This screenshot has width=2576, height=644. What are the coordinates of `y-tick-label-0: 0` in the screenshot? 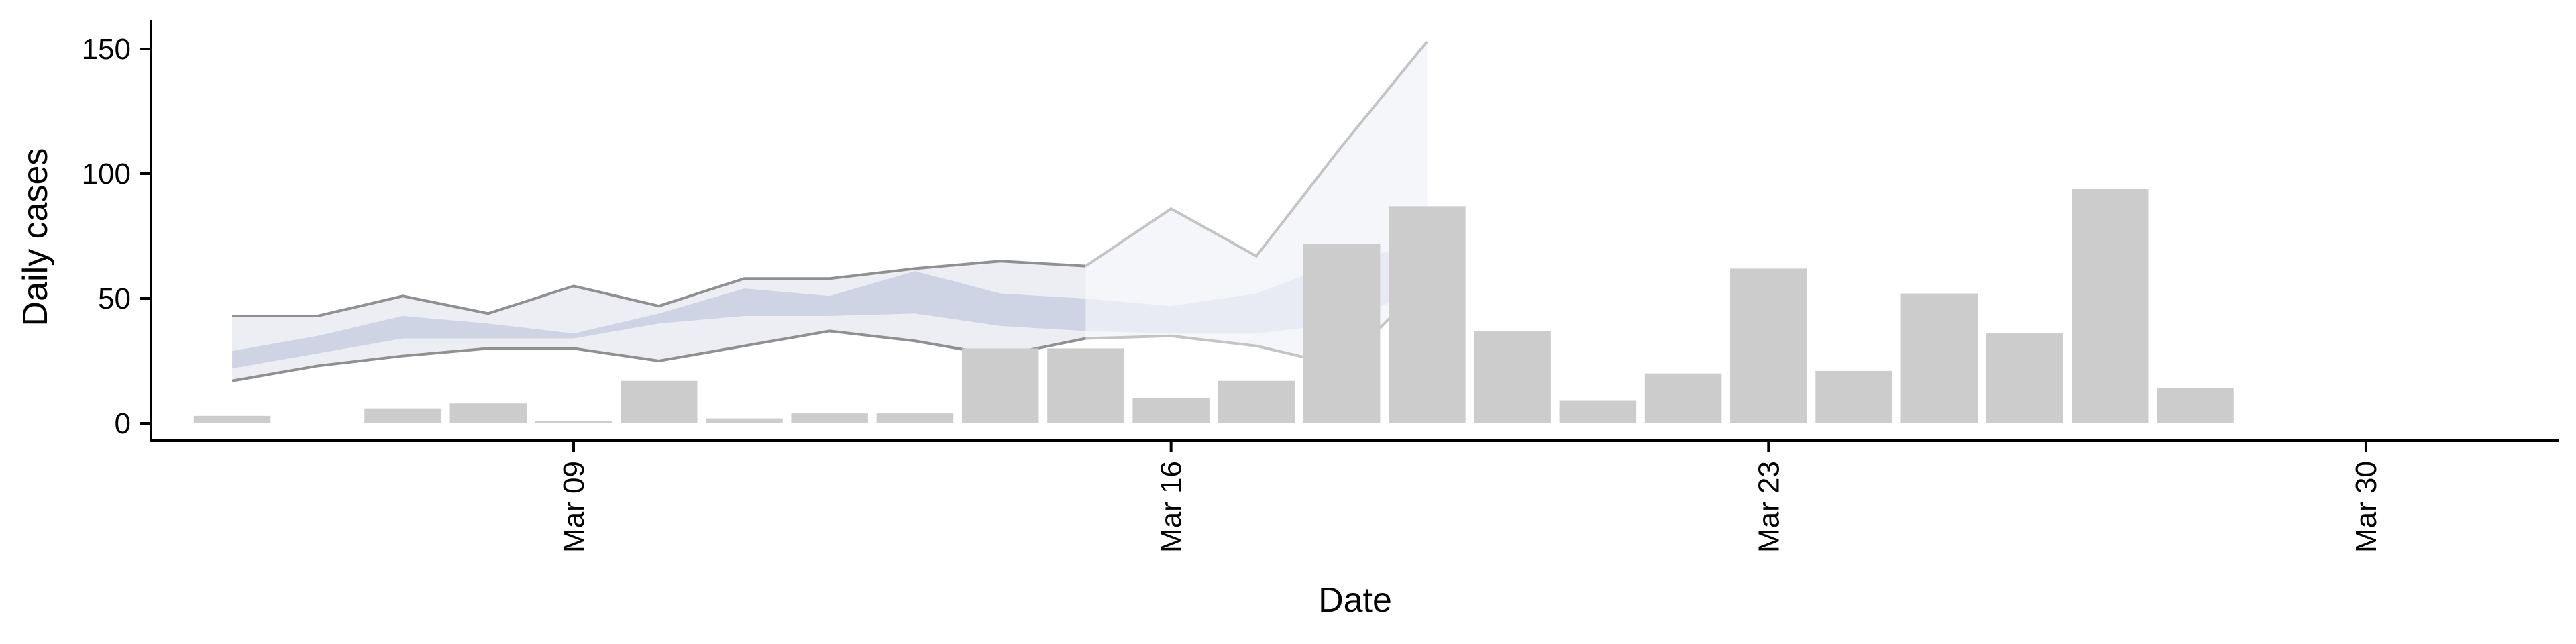 It's located at (123, 423).